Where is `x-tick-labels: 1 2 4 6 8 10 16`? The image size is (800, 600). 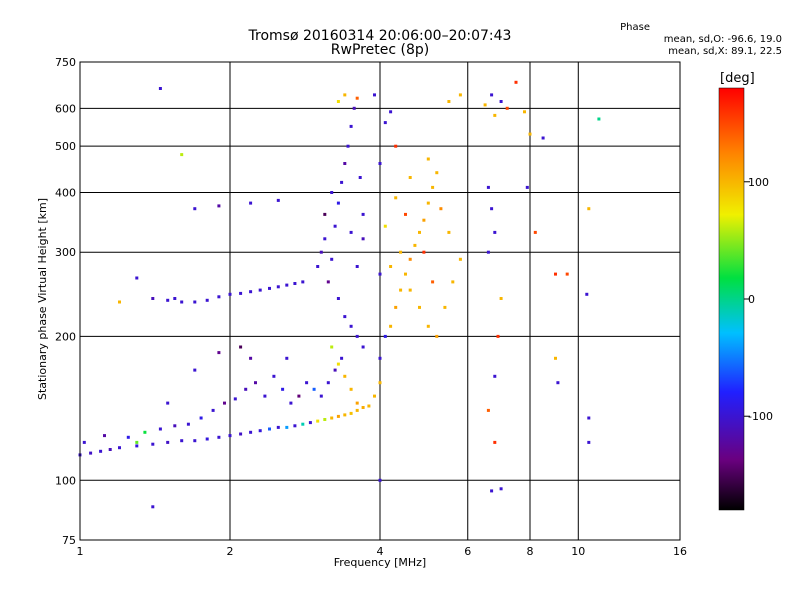 x-tick-labels: 1 2 4 6 8 10 16 is located at coordinates (382, 551).